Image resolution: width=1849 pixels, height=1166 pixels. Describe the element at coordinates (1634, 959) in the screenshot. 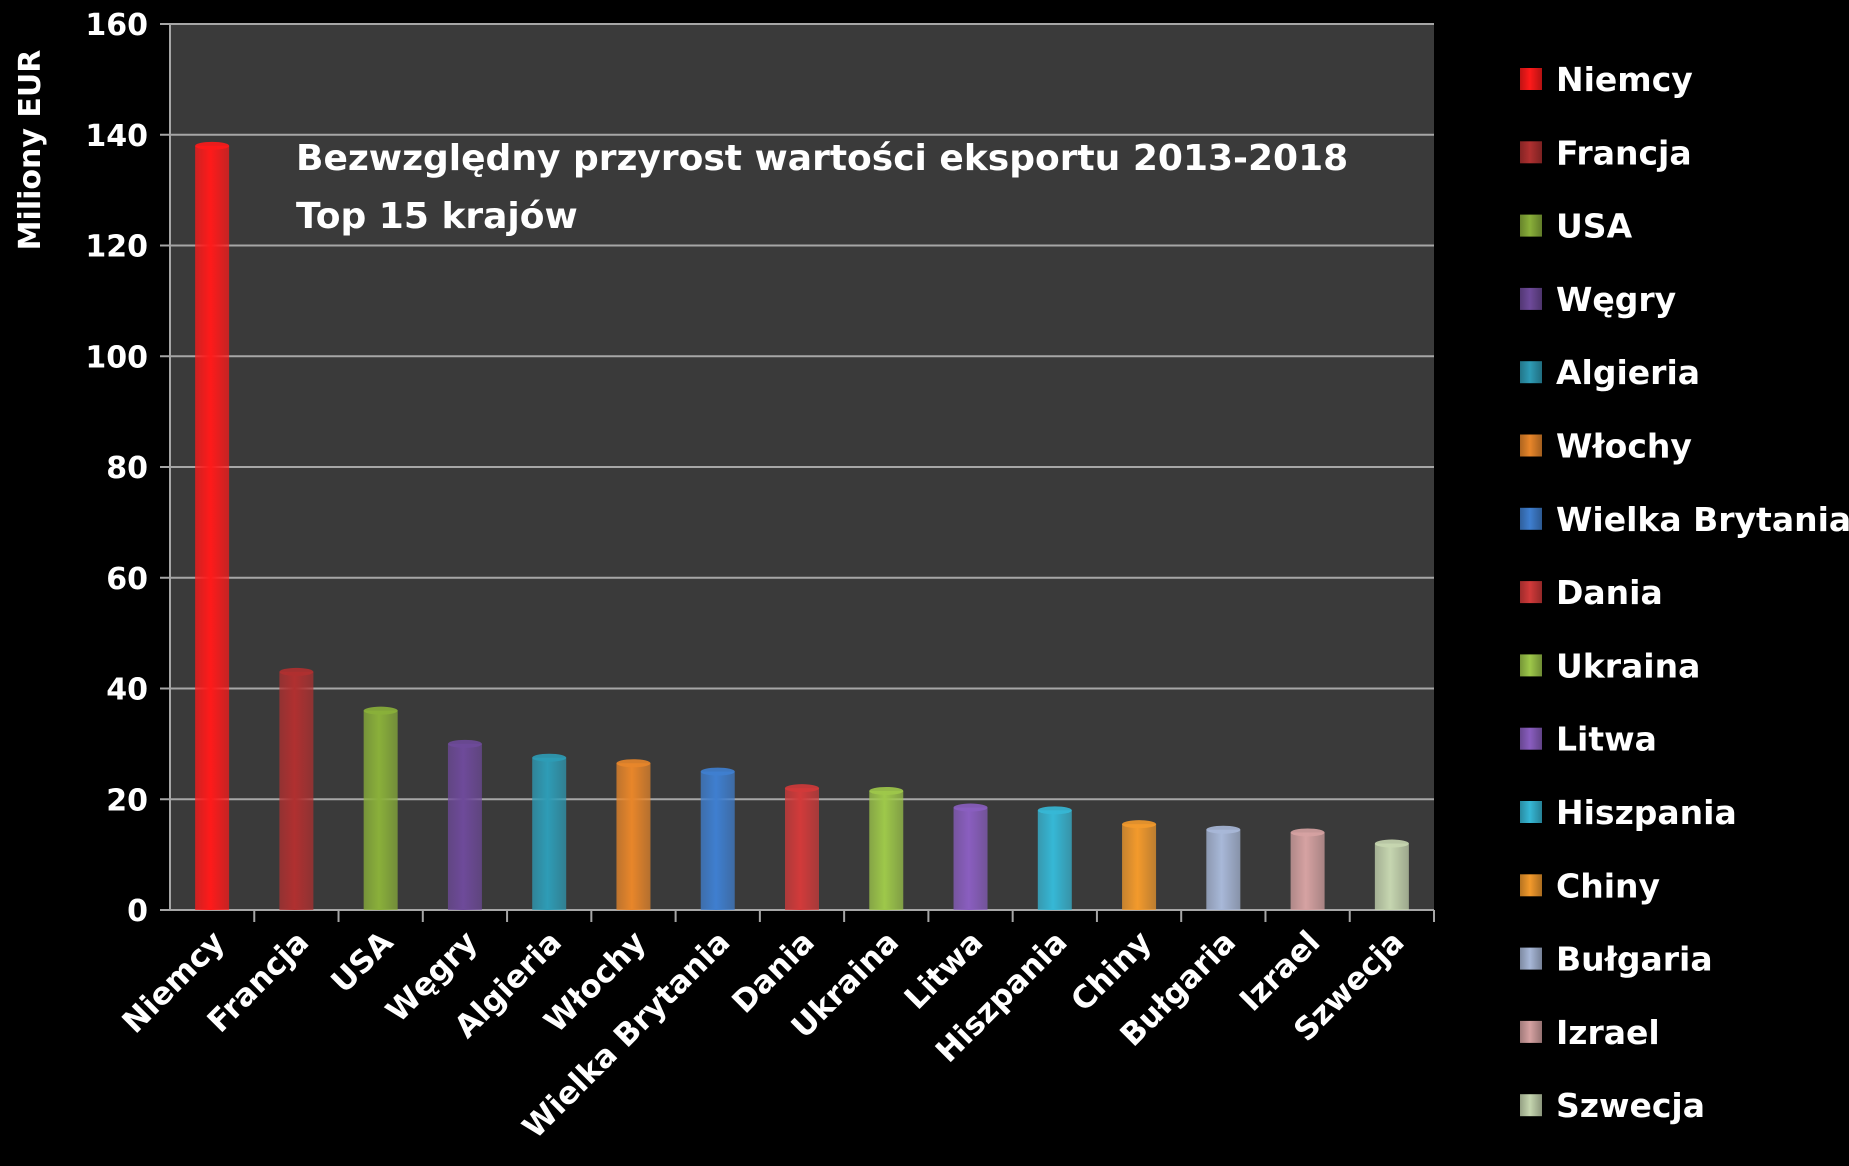

I see `legend-label: Bułgaria` at that location.